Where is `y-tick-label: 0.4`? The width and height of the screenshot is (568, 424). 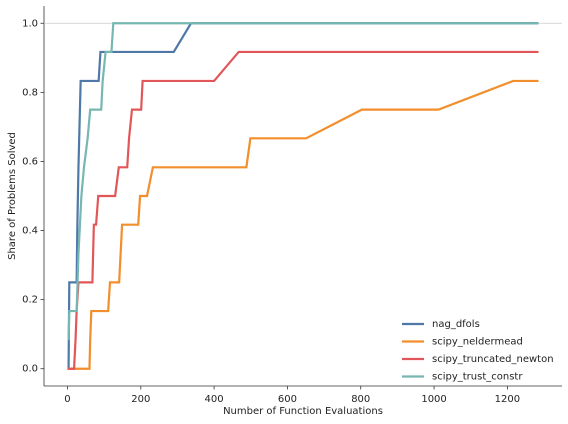
y-tick-label: 0.4 is located at coordinates (30, 231).